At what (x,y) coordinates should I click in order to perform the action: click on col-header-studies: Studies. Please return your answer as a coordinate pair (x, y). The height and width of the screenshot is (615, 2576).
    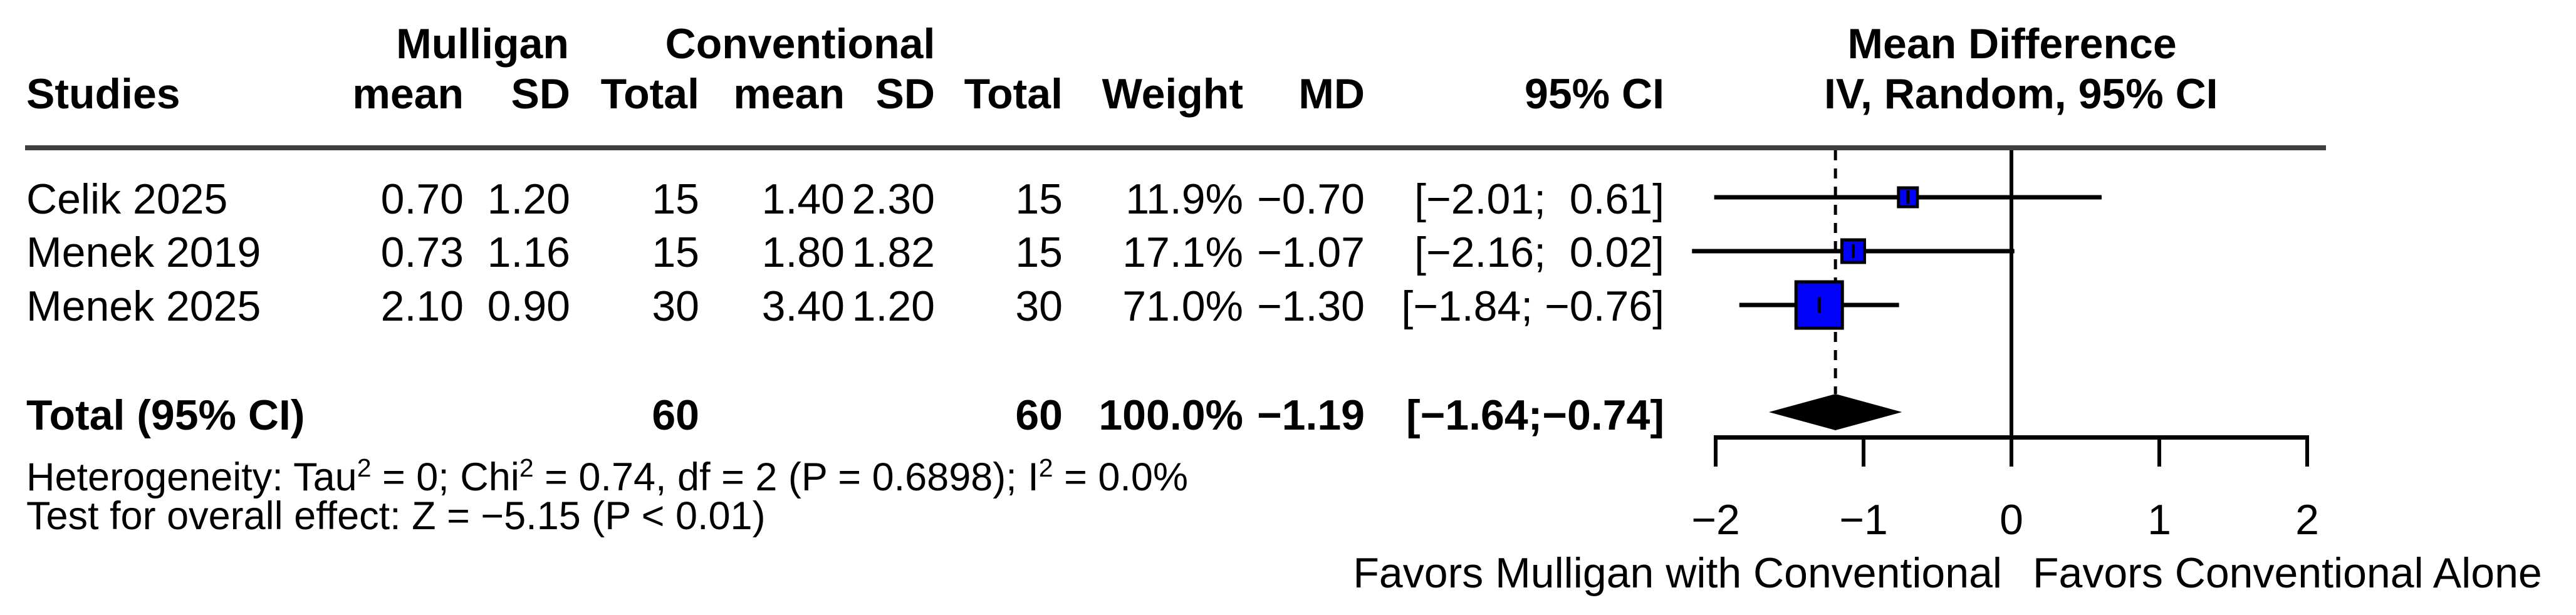
    Looking at the image, I should click on (103, 94).